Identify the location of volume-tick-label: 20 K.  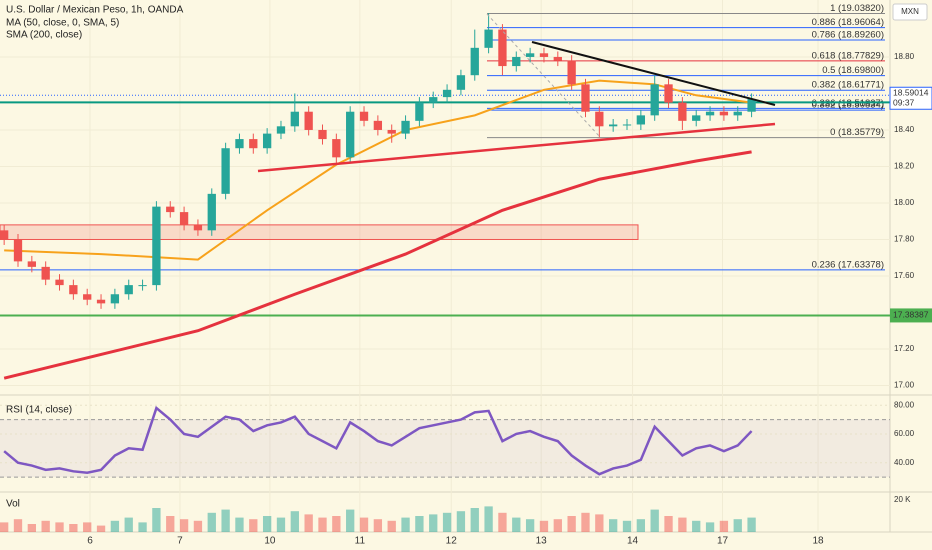
(902, 499).